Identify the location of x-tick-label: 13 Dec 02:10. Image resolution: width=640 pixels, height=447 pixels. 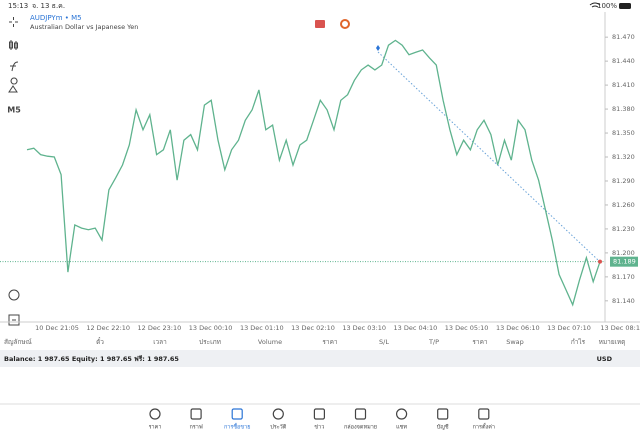
(313, 328).